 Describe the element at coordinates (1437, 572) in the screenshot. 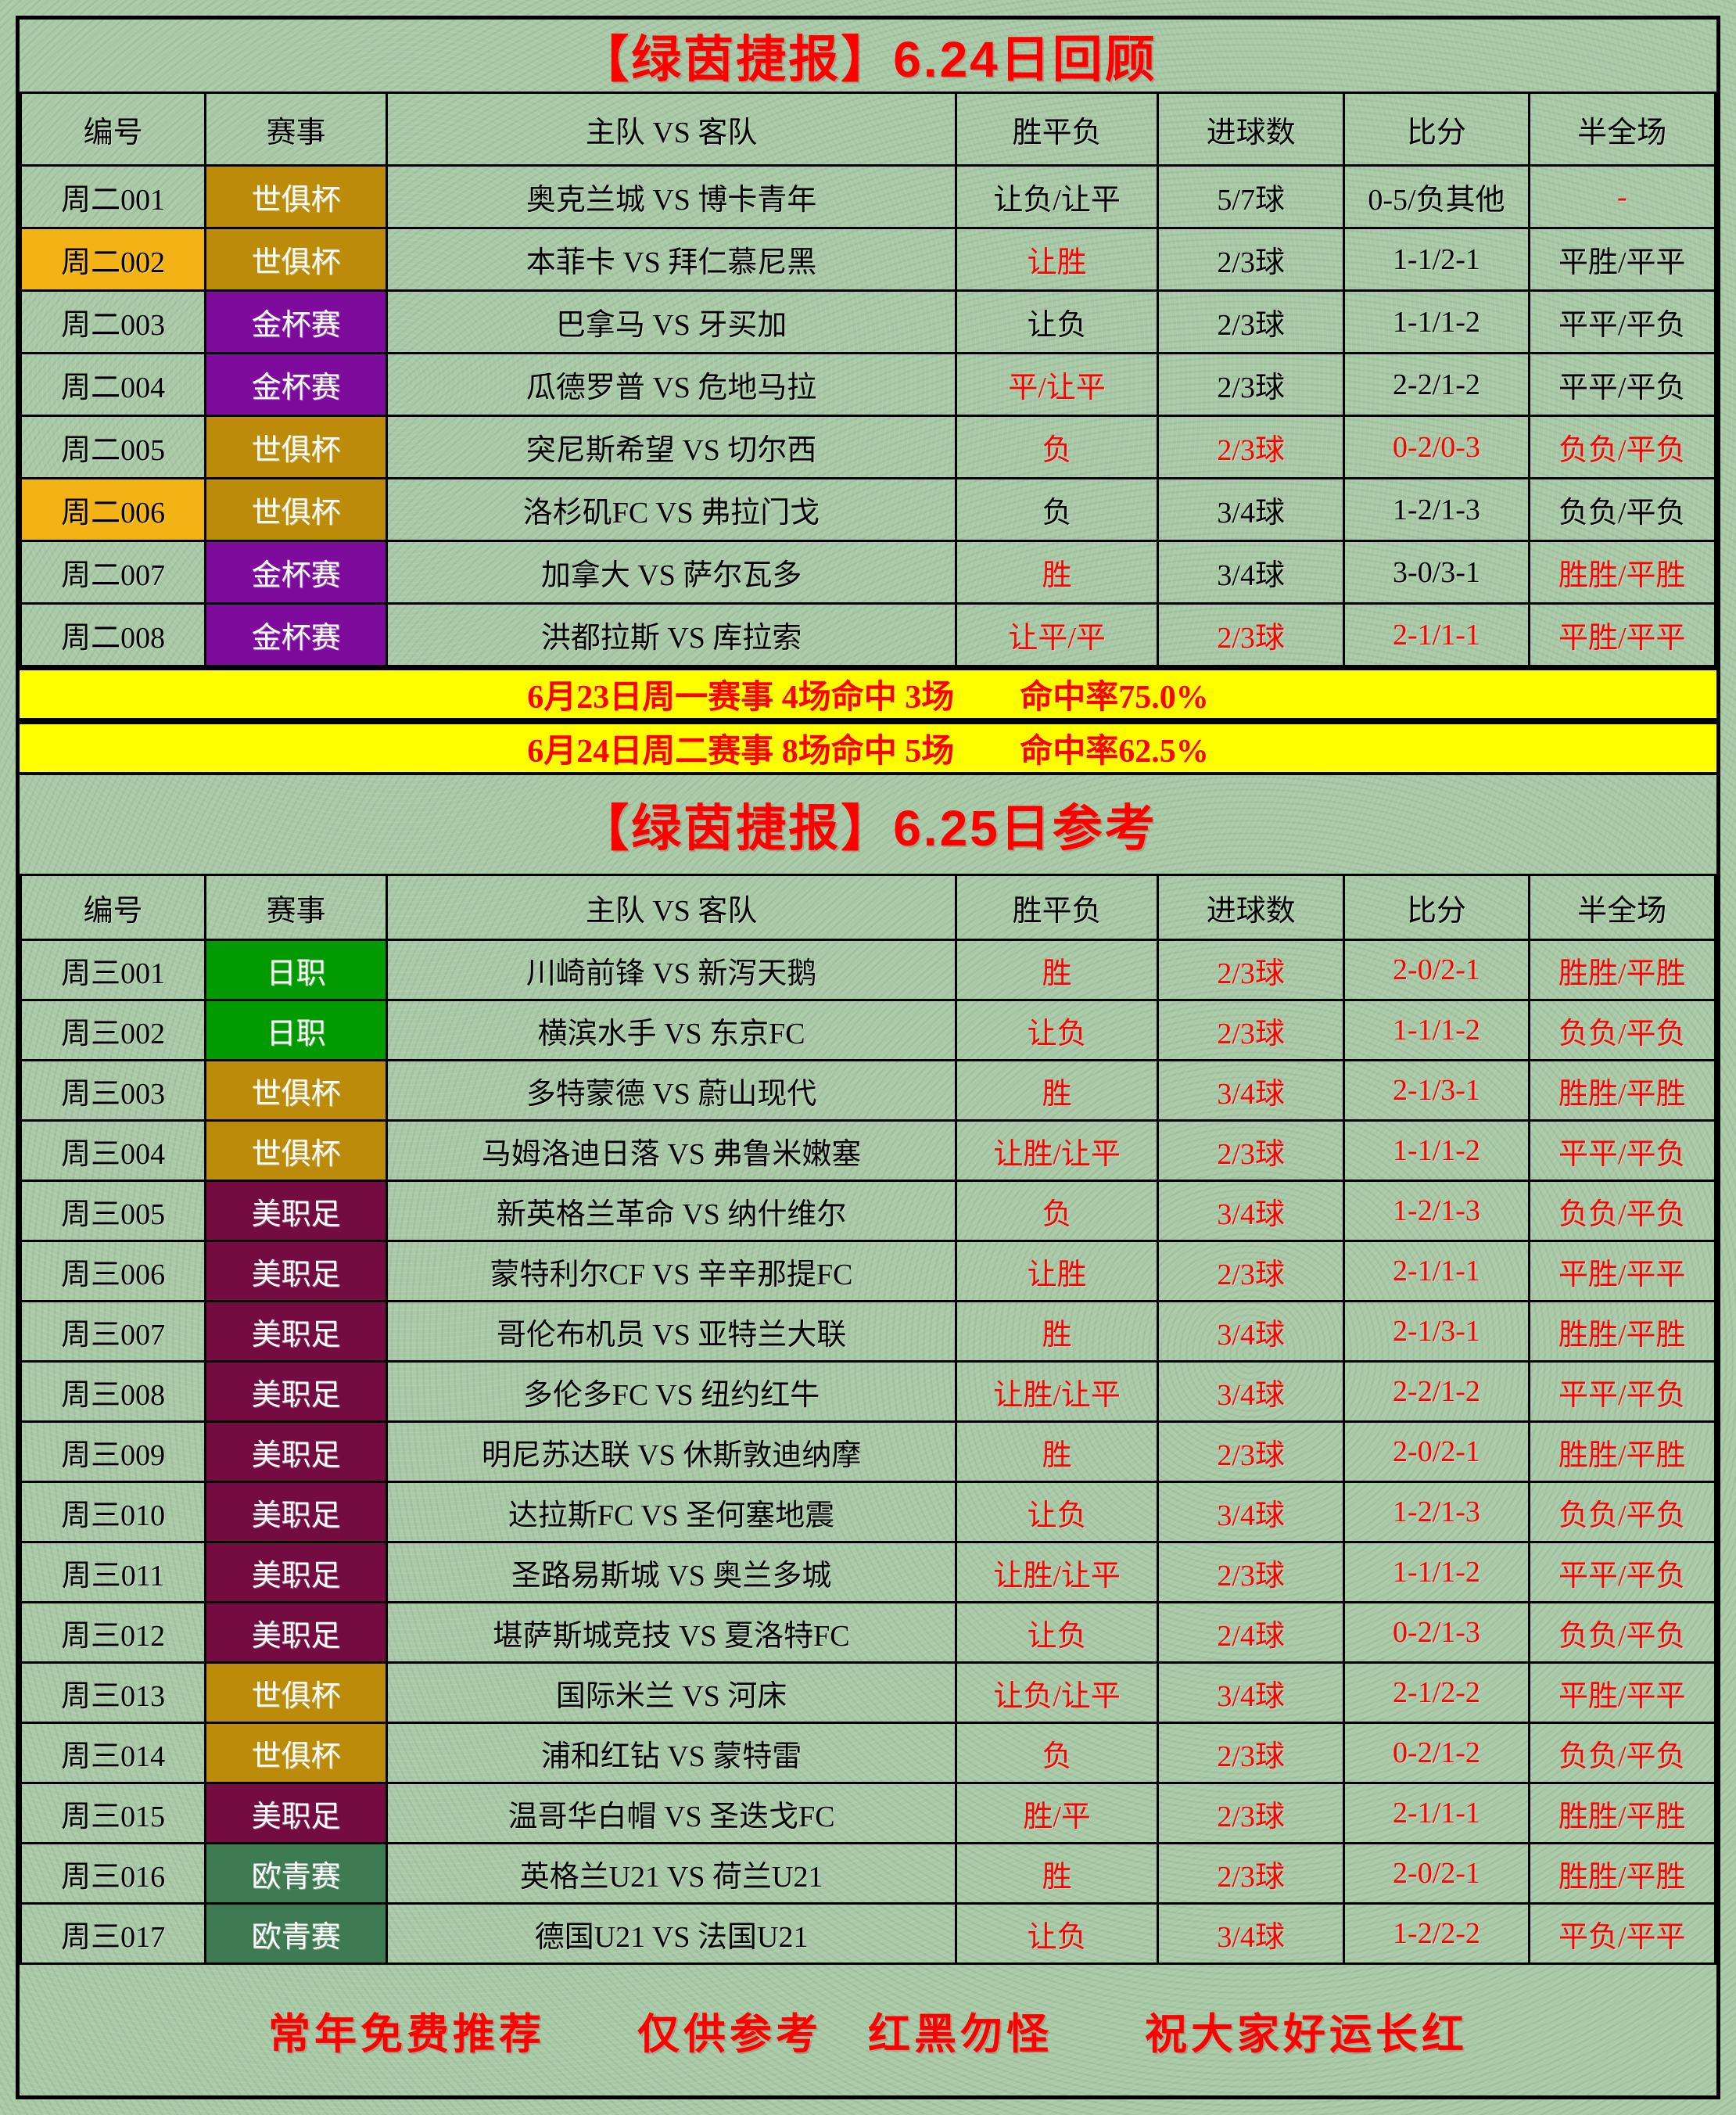

I see `score-cell: 3-0/3-1` at that location.